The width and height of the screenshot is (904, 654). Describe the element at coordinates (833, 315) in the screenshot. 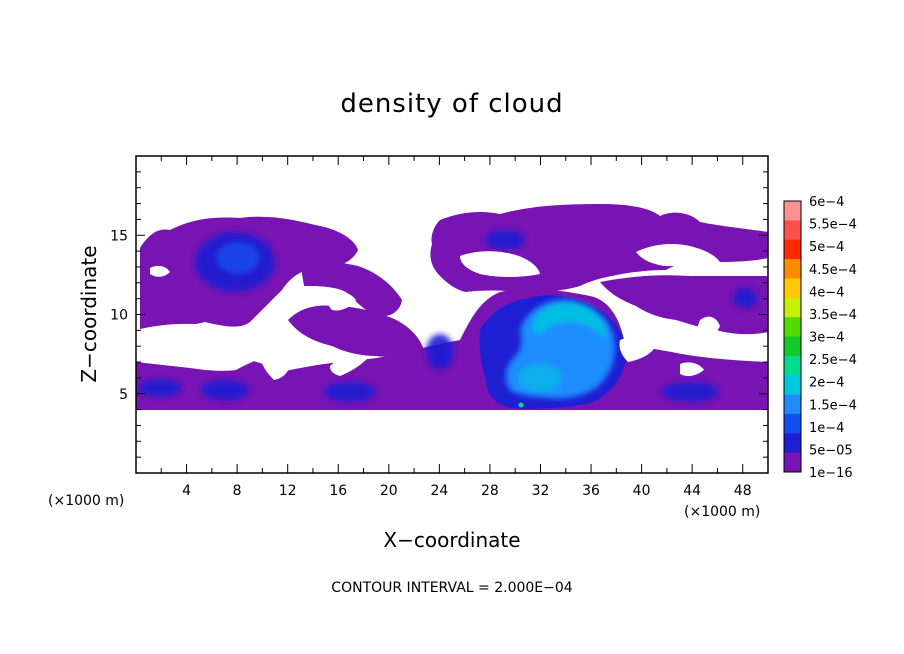

I see `colorbar-label: 3.5e−4` at that location.